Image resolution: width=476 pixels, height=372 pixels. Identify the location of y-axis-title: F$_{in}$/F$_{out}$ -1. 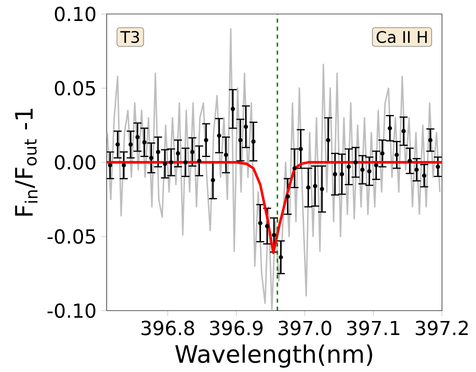
(26, 162).